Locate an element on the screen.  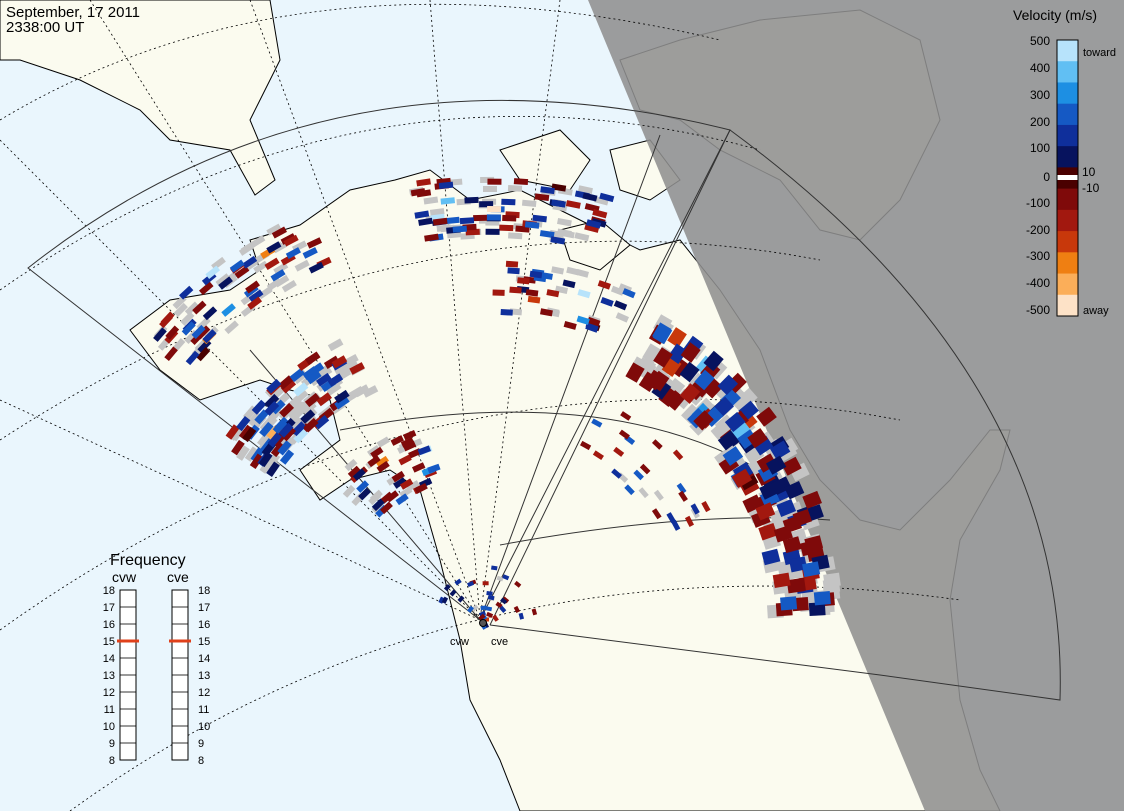
frequency-tick-label: 11 is located at coordinates (203, 710).